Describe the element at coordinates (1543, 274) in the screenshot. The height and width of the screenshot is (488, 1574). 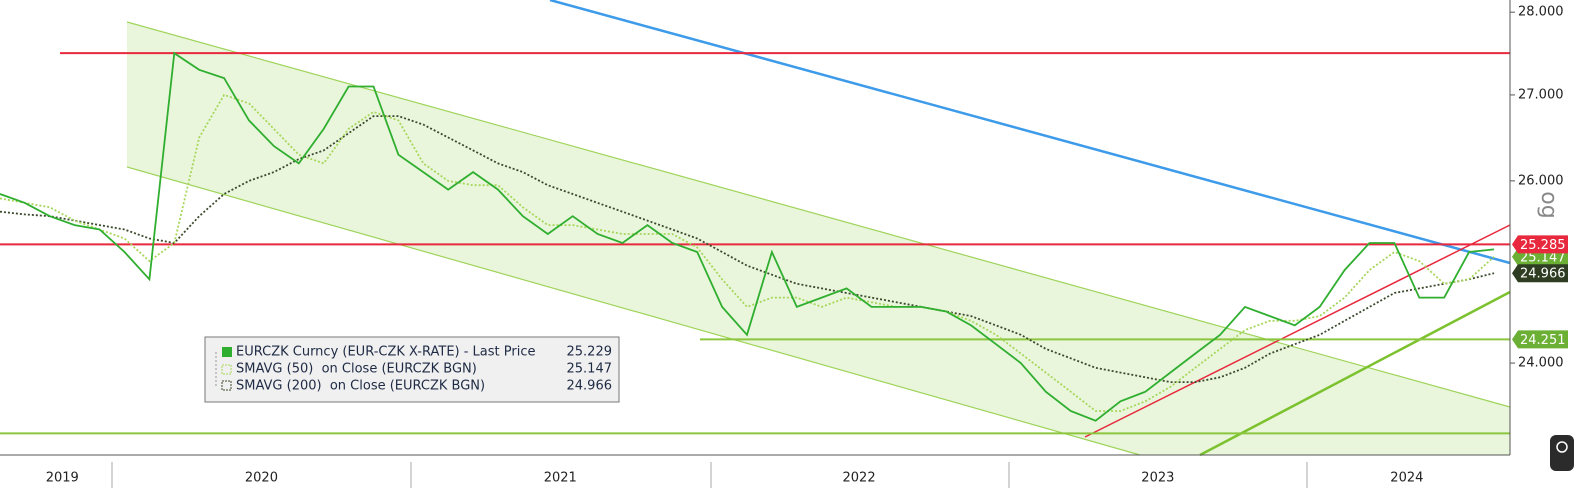
I see `last-value-label: 24.966` at that location.